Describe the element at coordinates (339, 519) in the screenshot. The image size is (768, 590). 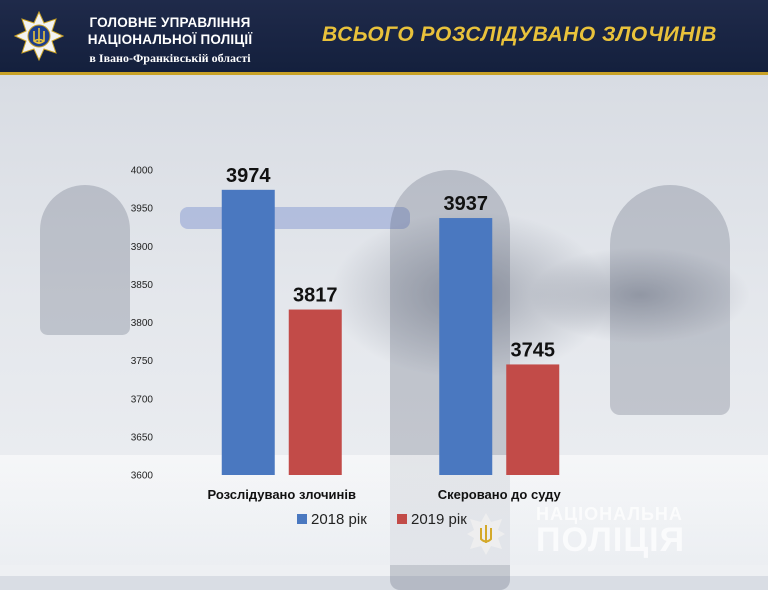
I see `legend-entry: 2018 рік` at that location.